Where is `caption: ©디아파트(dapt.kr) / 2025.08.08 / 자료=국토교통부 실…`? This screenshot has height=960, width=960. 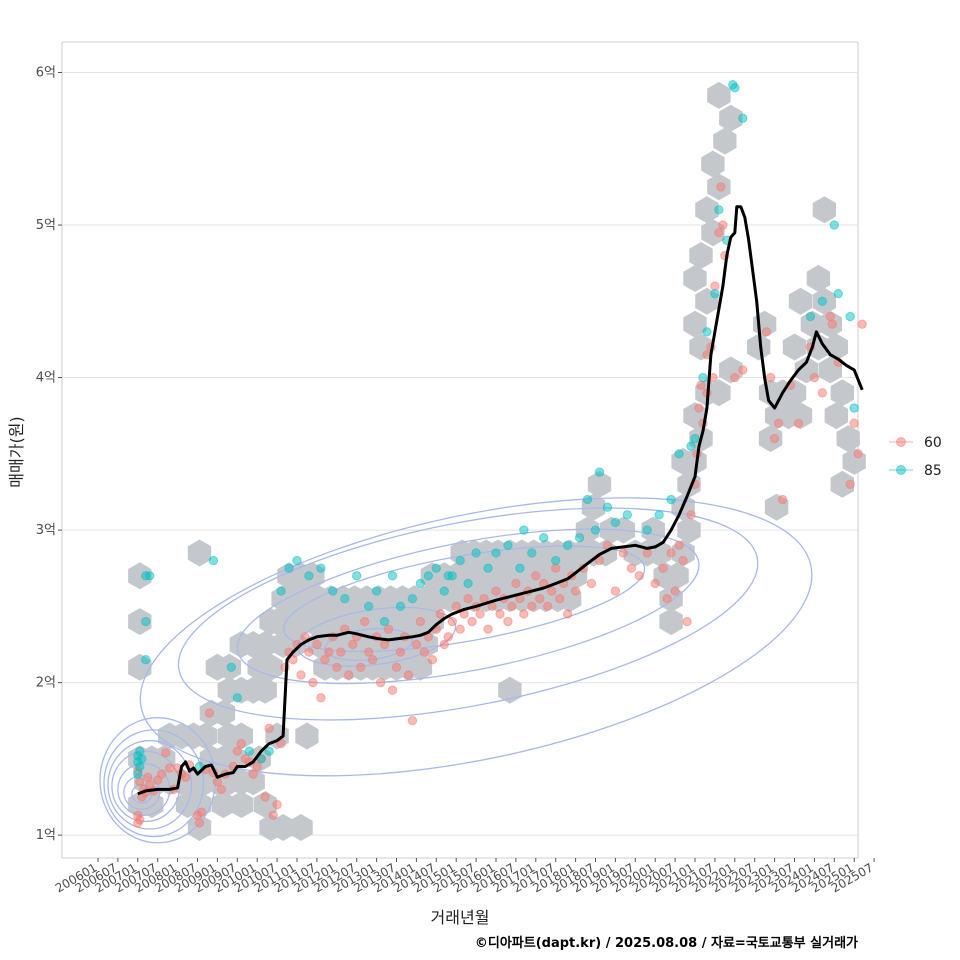
caption: ©디아파트(dapt.kr) / 2025.08.08 / 자료=국토교통부 실… is located at coordinates (666, 943).